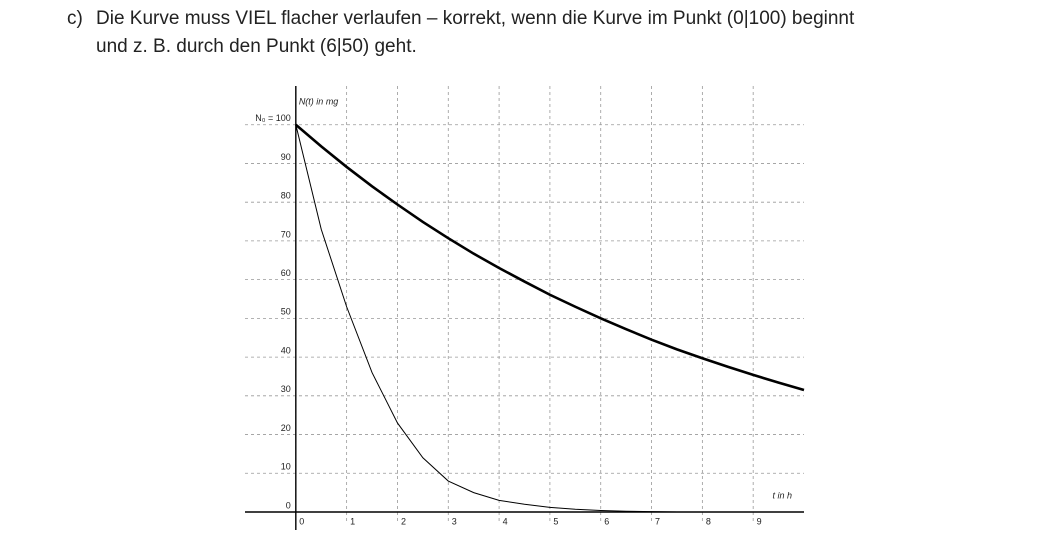  Describe the element at coordinates (606, 521) in the screenshot. I see `x-tick-label: 6` at that location.